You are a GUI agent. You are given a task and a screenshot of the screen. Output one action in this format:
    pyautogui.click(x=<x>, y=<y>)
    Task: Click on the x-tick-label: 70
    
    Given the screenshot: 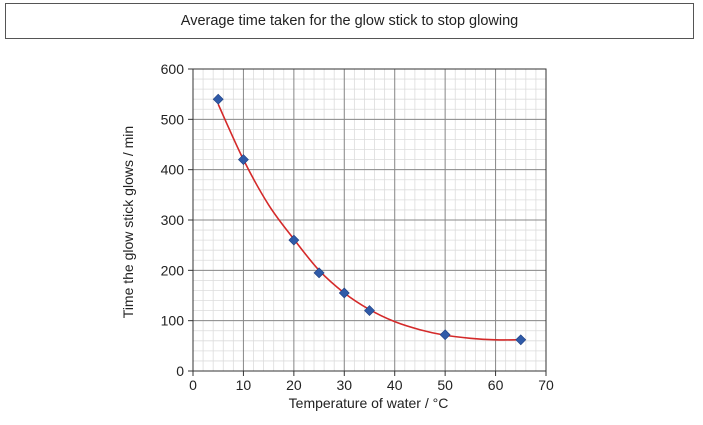 What is the action you would take?
    pyautogui.click(x=546, y=385)
    